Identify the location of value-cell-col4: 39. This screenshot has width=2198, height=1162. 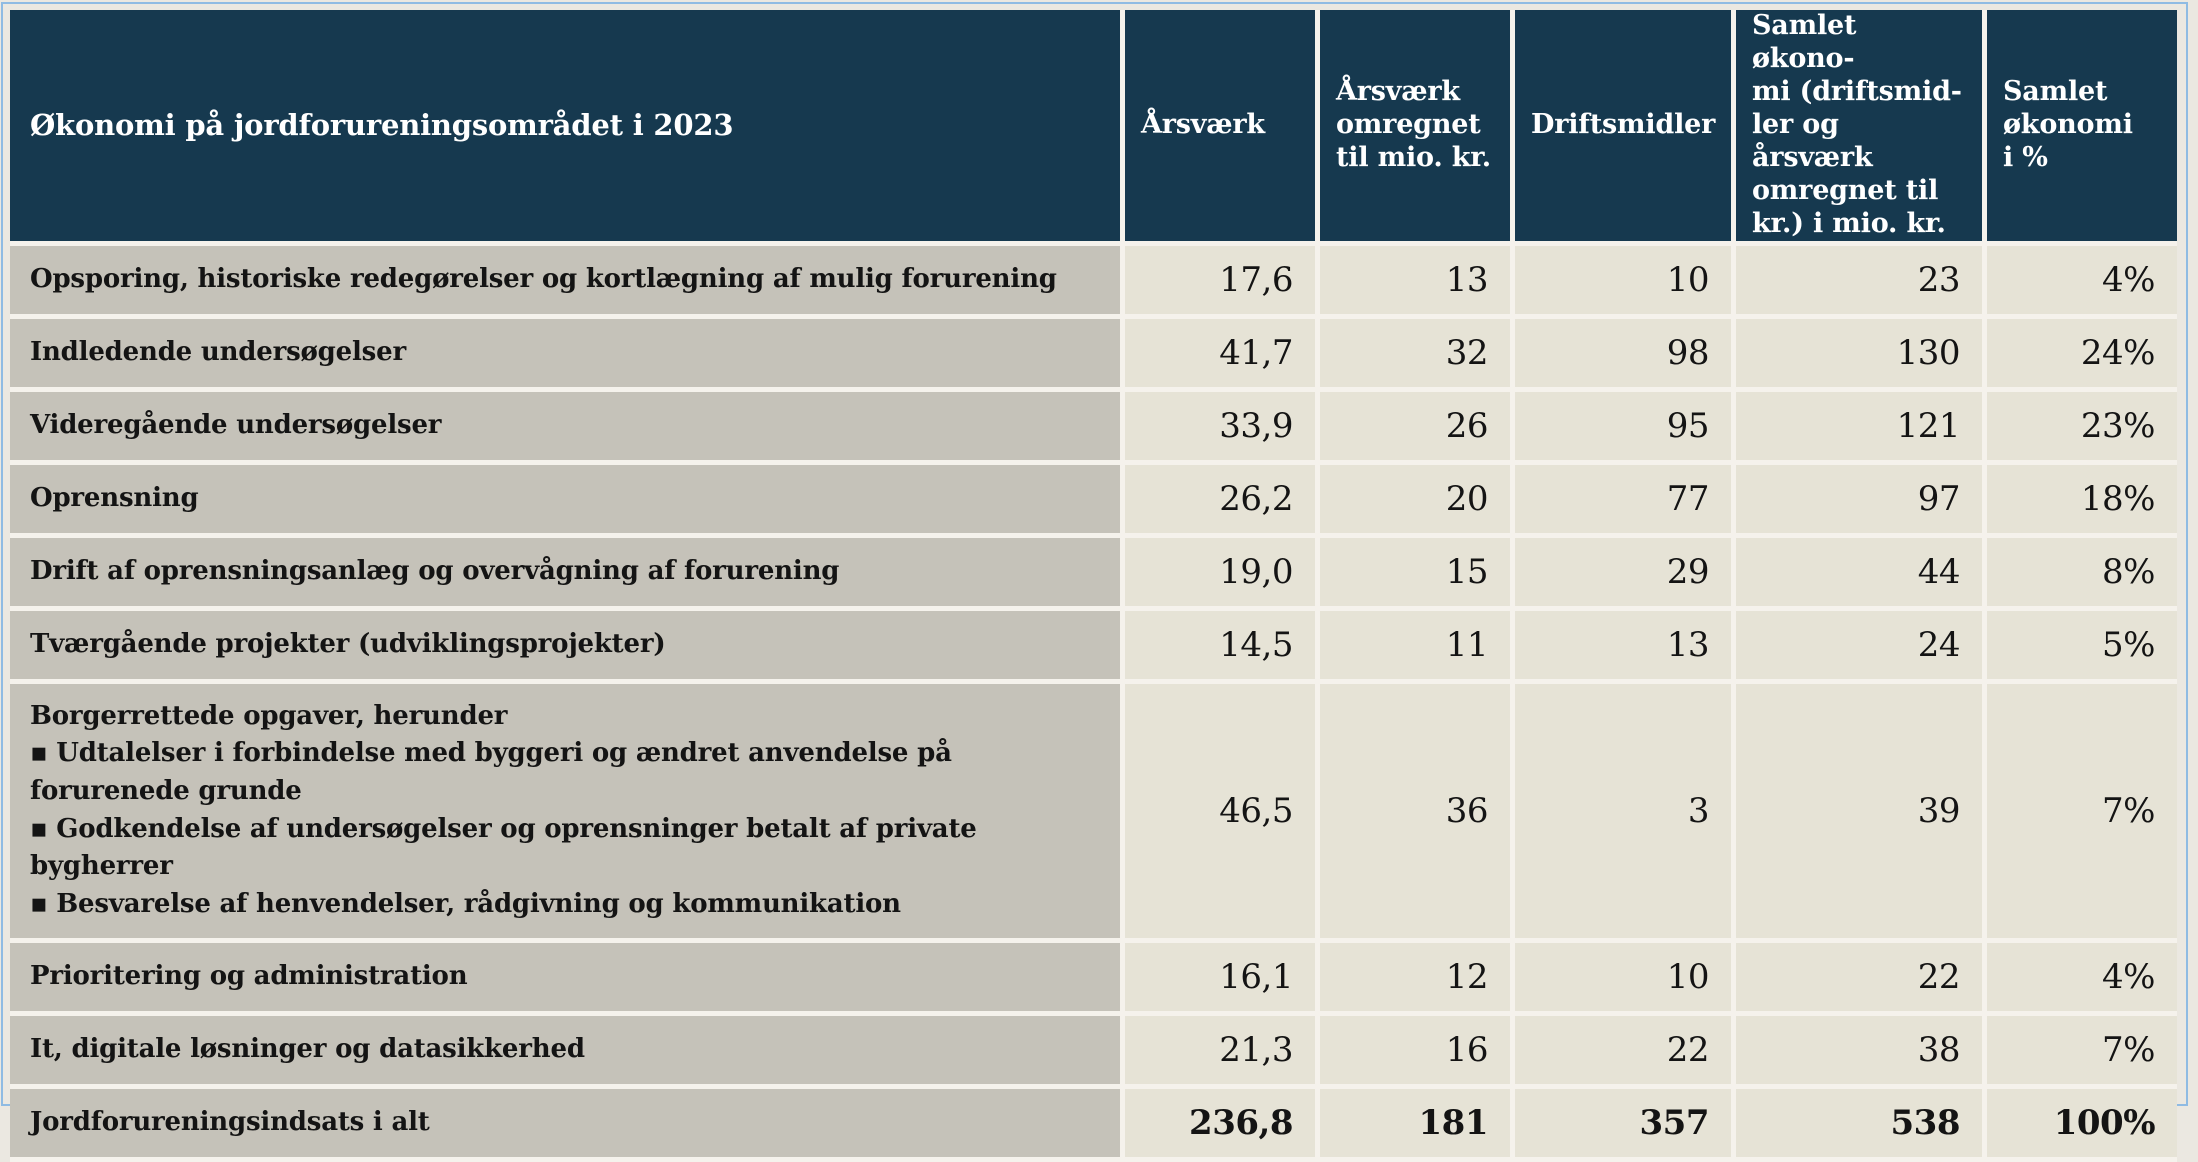
(1859, 810).